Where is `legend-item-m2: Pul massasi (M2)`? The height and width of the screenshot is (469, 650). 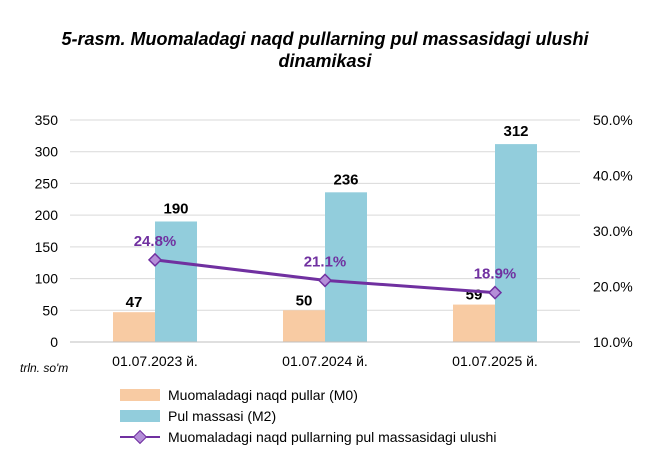
legend-item-m2: Pul massasi (M2) is located at coordinates (308, 415).